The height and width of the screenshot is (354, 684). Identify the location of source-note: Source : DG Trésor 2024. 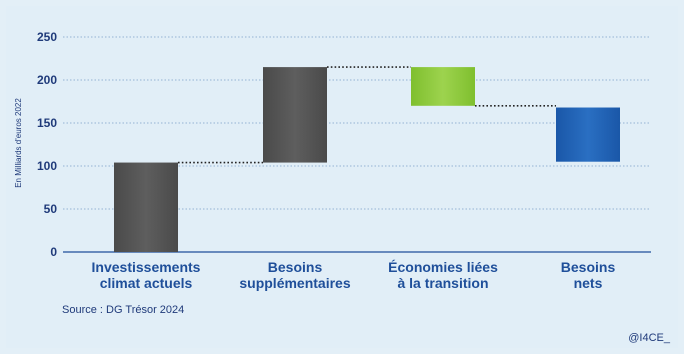
(123, 310).